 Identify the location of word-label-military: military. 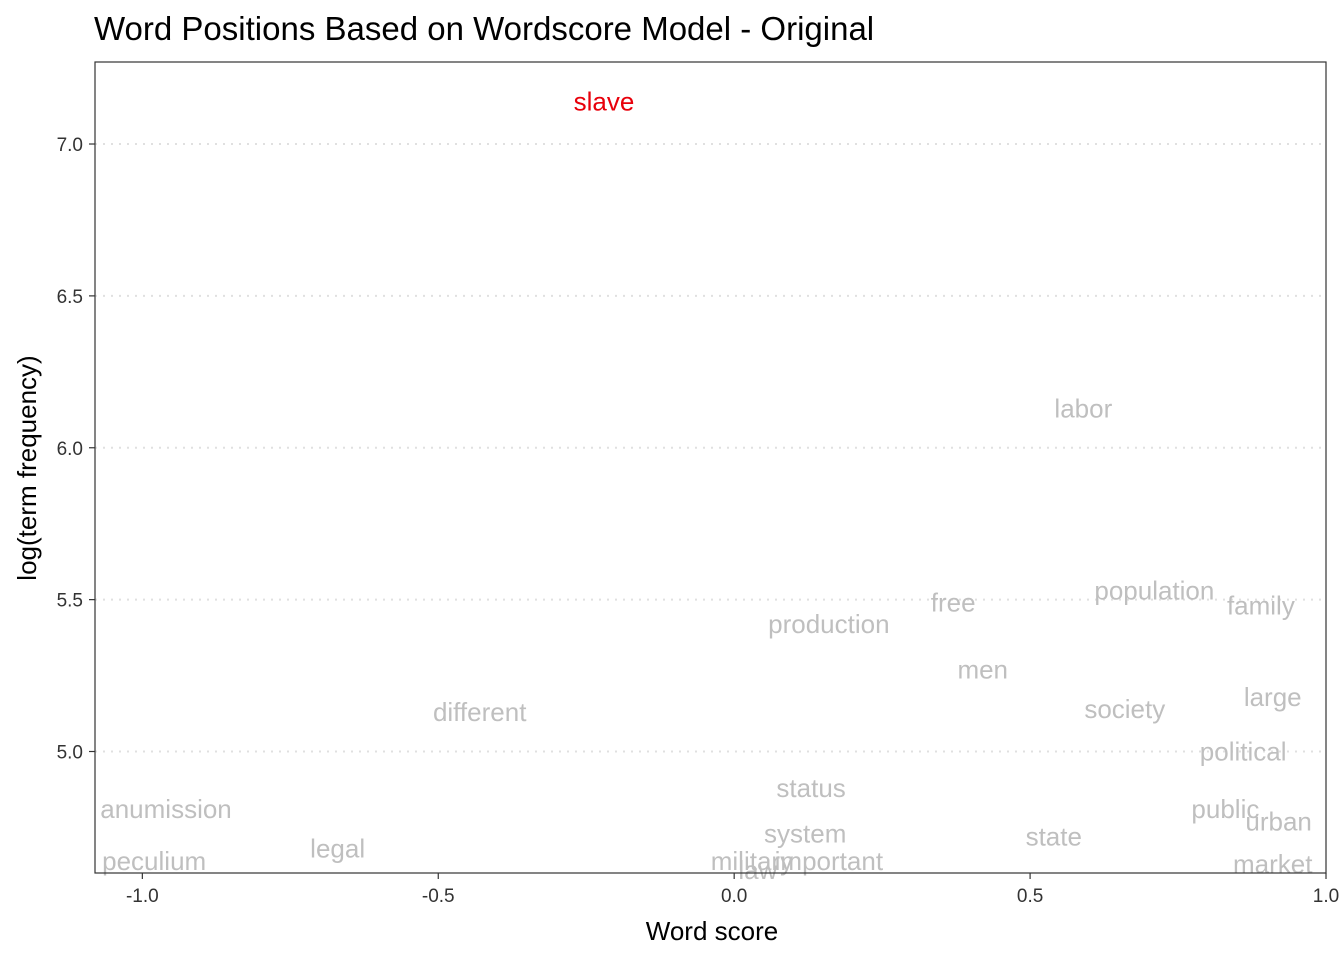
(752, 861).